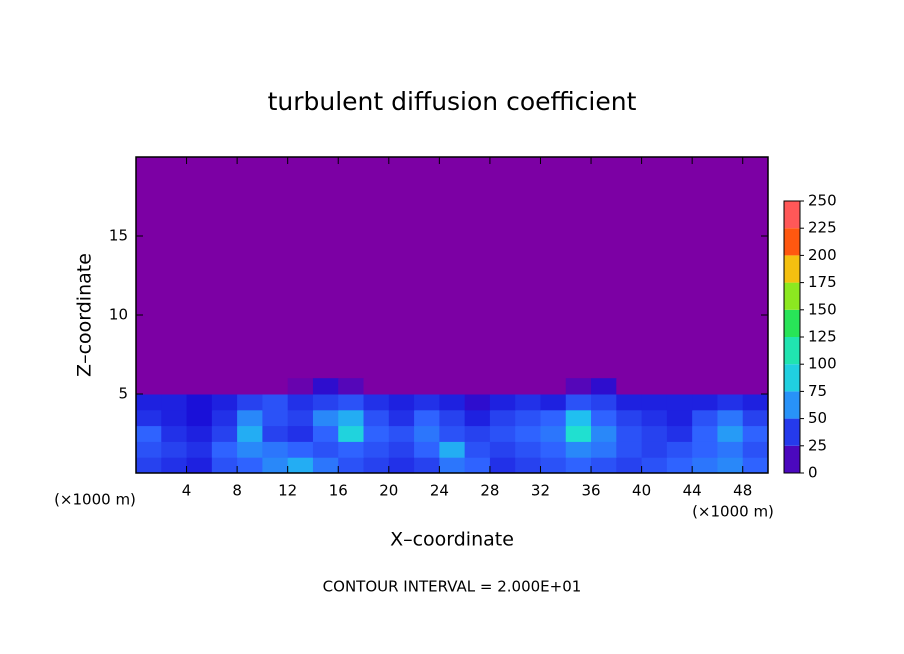 The height and width of the screenshot is (654, 904). What do you see at coordinates (452, 540) in the screenshot?
I see `x-axis-label: X–coordinate` at bounding box center [452, 540].